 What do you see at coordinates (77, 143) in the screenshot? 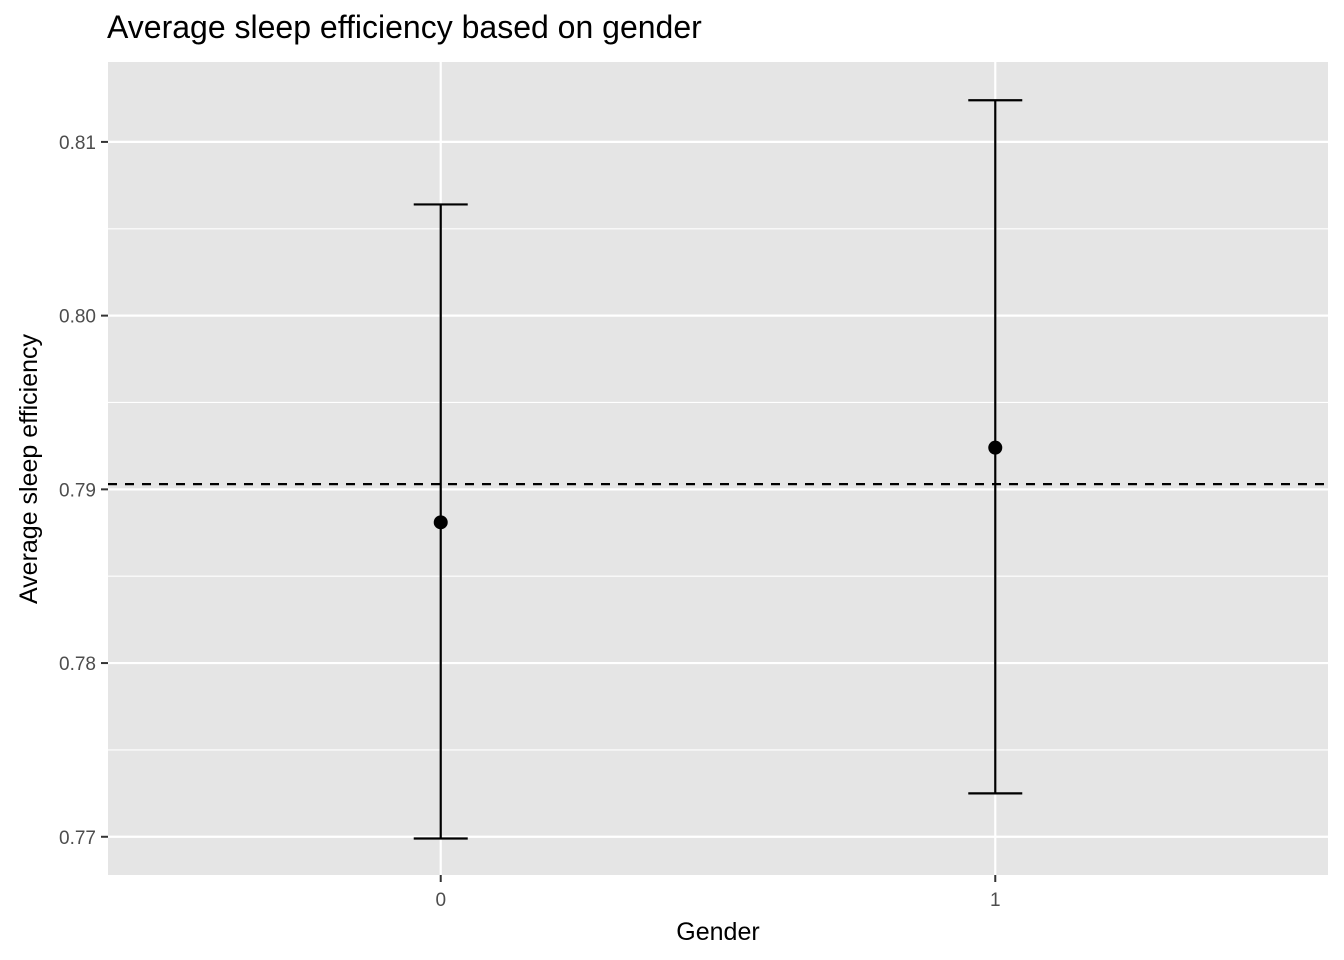
I see `y-tick-label: 0.81` at bounding box center [77, 143].